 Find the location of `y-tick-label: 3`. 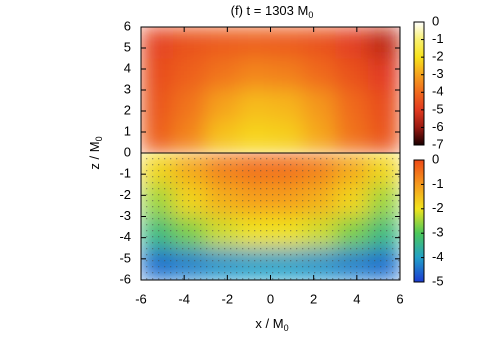

y-tick-label: 3 is located at coordinates (127, 88).